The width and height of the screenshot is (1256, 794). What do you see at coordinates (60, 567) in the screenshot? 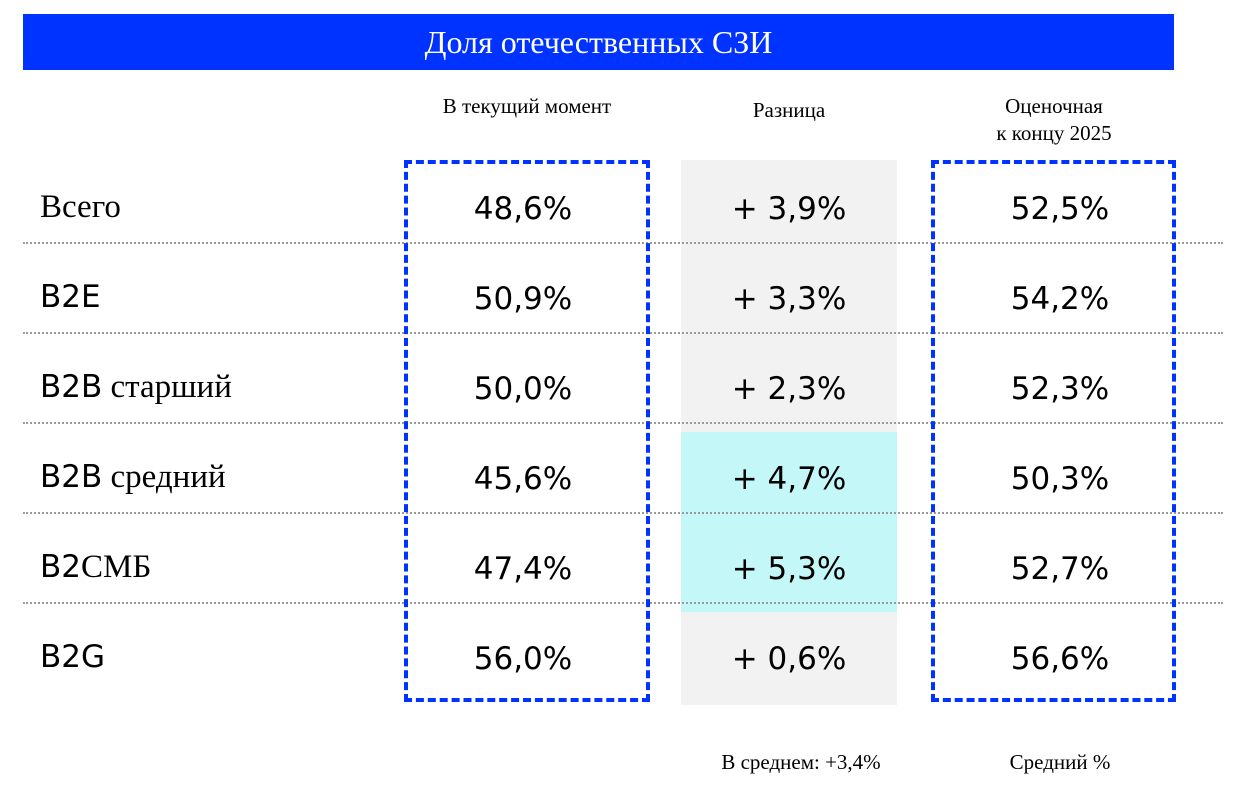
I see `row-label-code: B2` at bounding box center [60, 567].